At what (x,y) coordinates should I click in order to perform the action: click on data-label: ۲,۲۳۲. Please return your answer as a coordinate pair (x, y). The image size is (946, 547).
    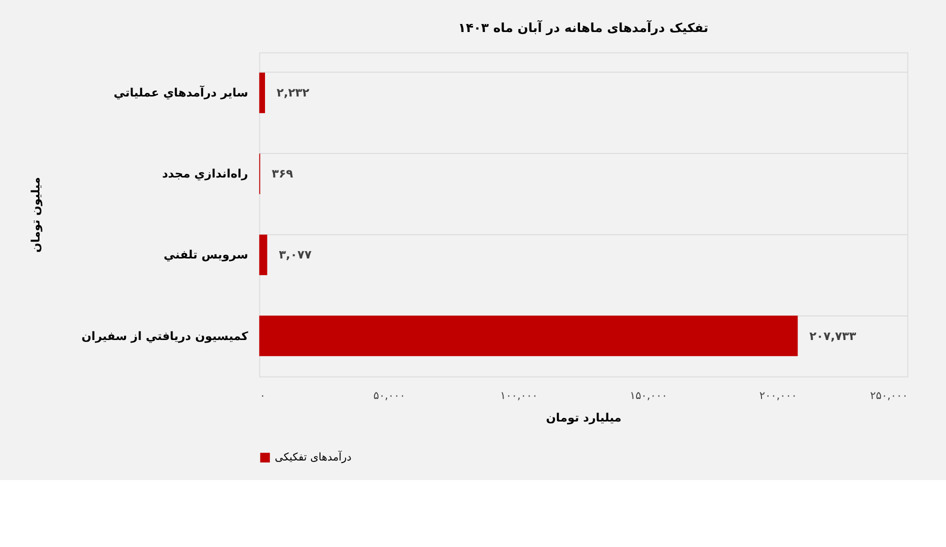
    Looking at the image, I should click on (293, 93).